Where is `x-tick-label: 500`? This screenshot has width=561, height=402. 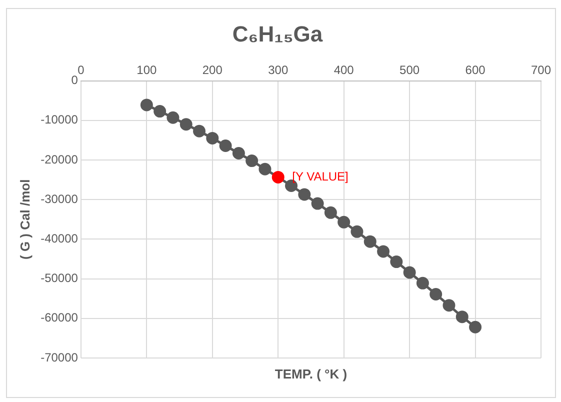
x-tick-label: 500 is located at coordinates (410, 69).